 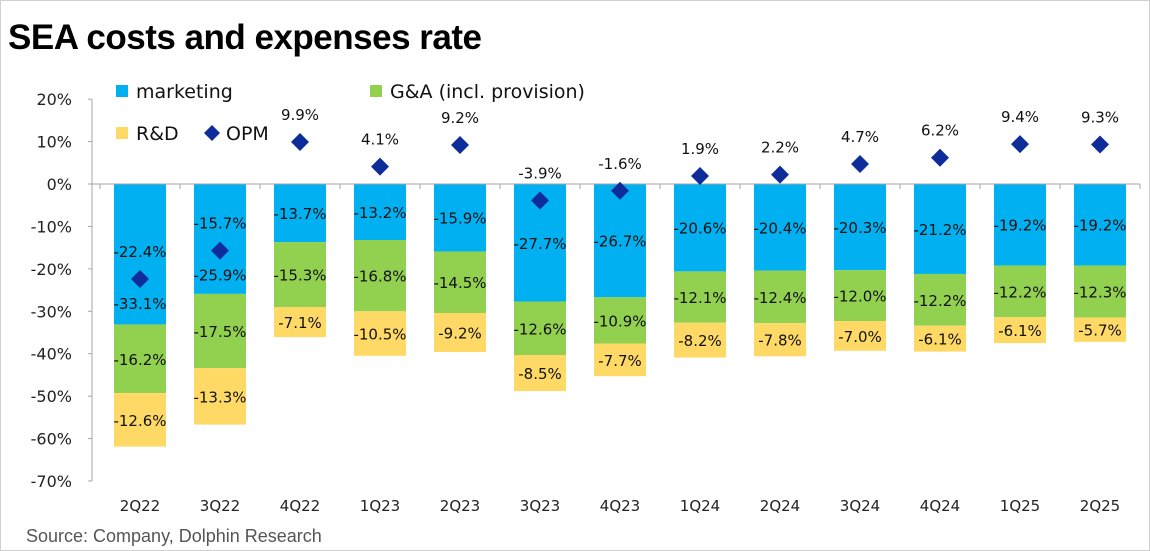 I want to click on y-tick-label: -70%, so click(x=51, y=481).